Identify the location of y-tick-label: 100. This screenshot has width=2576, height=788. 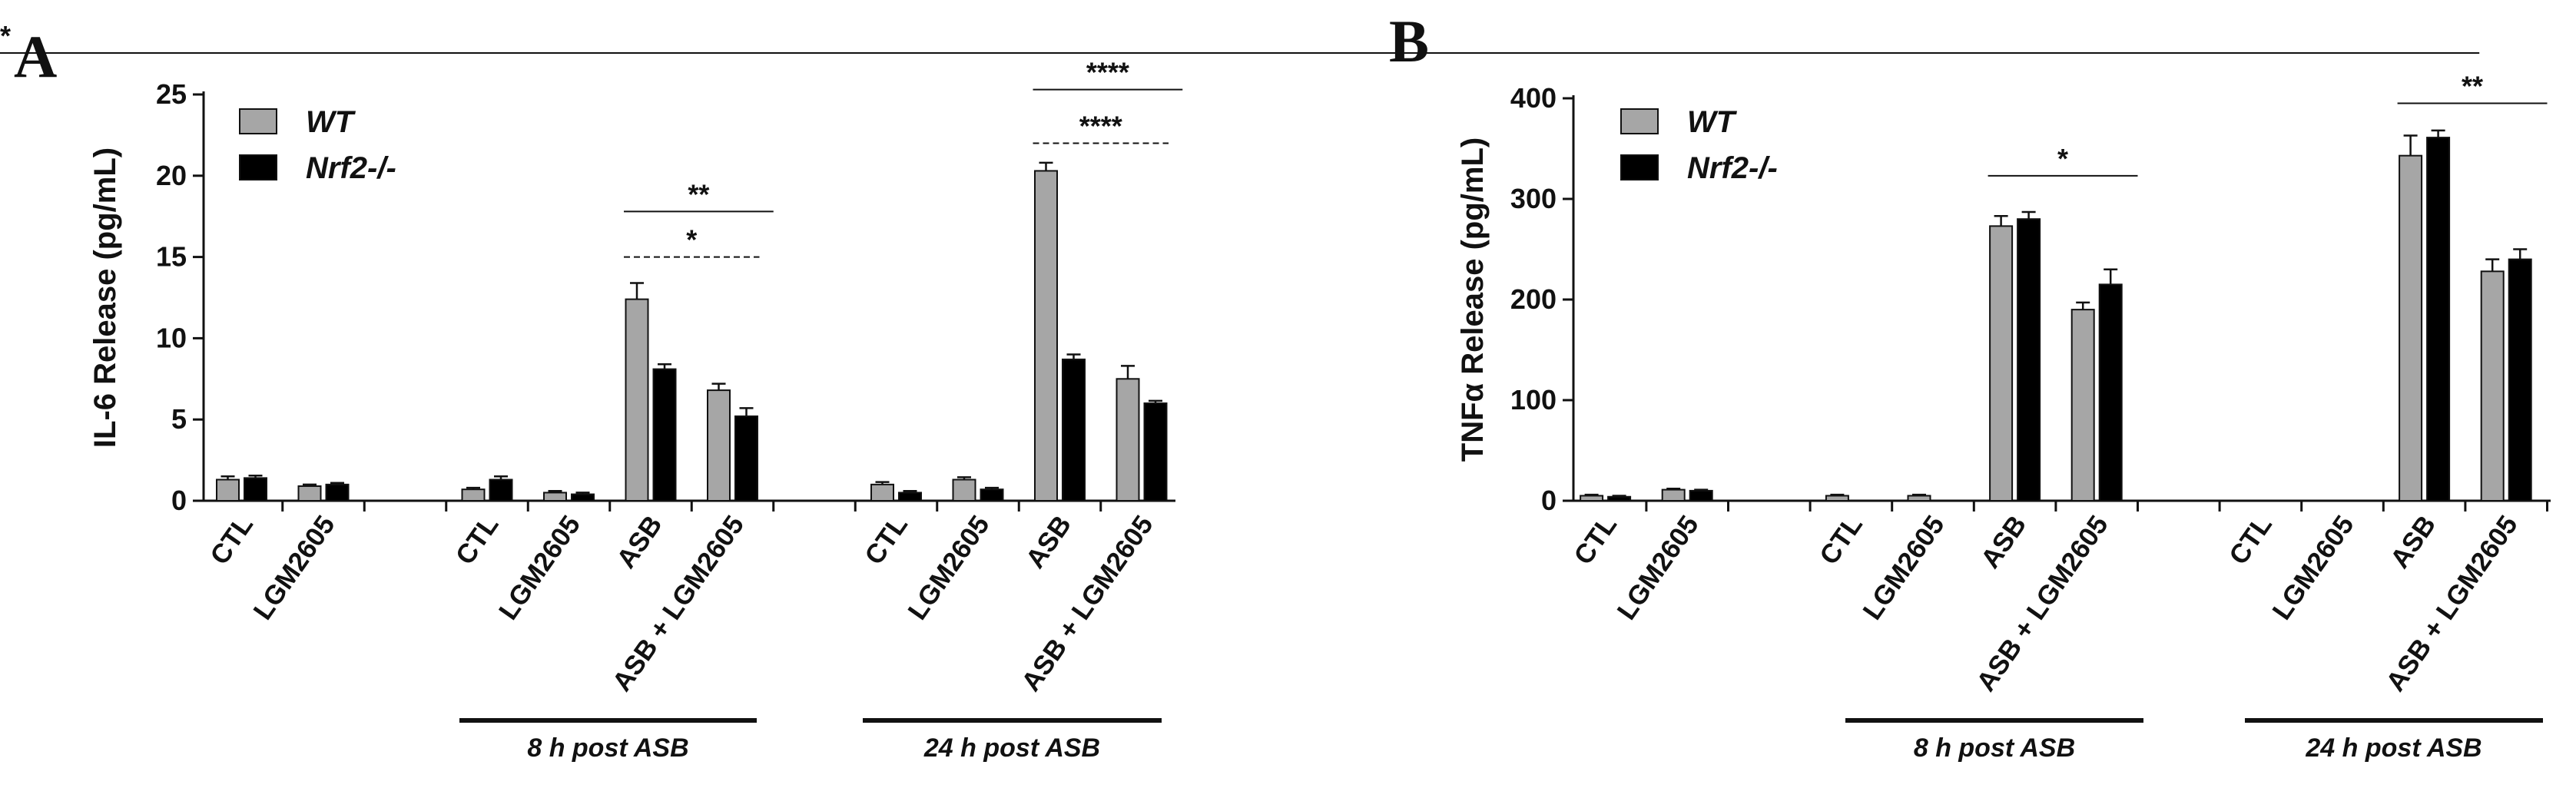
(1533, 400).